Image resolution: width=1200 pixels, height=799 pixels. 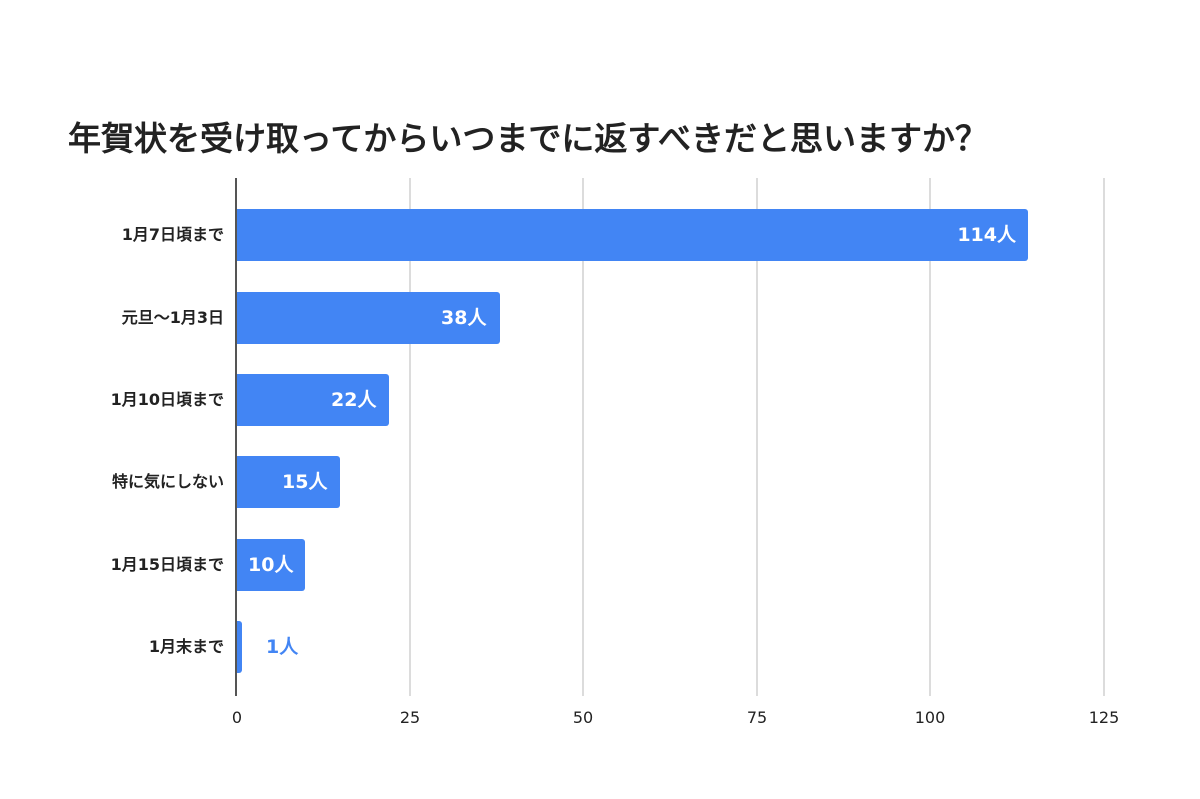 I want to click on chart-title: 年賀状を受け取ってからいつまでに返すべきだと思いますか？, so click(x=528, y=138).